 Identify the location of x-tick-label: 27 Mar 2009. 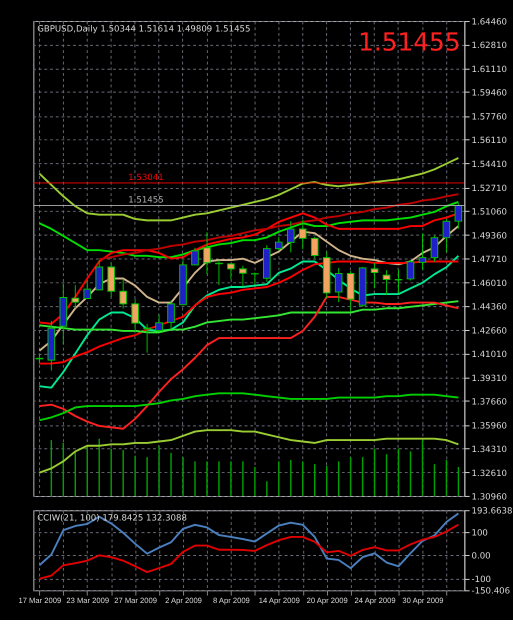
(135, 601).